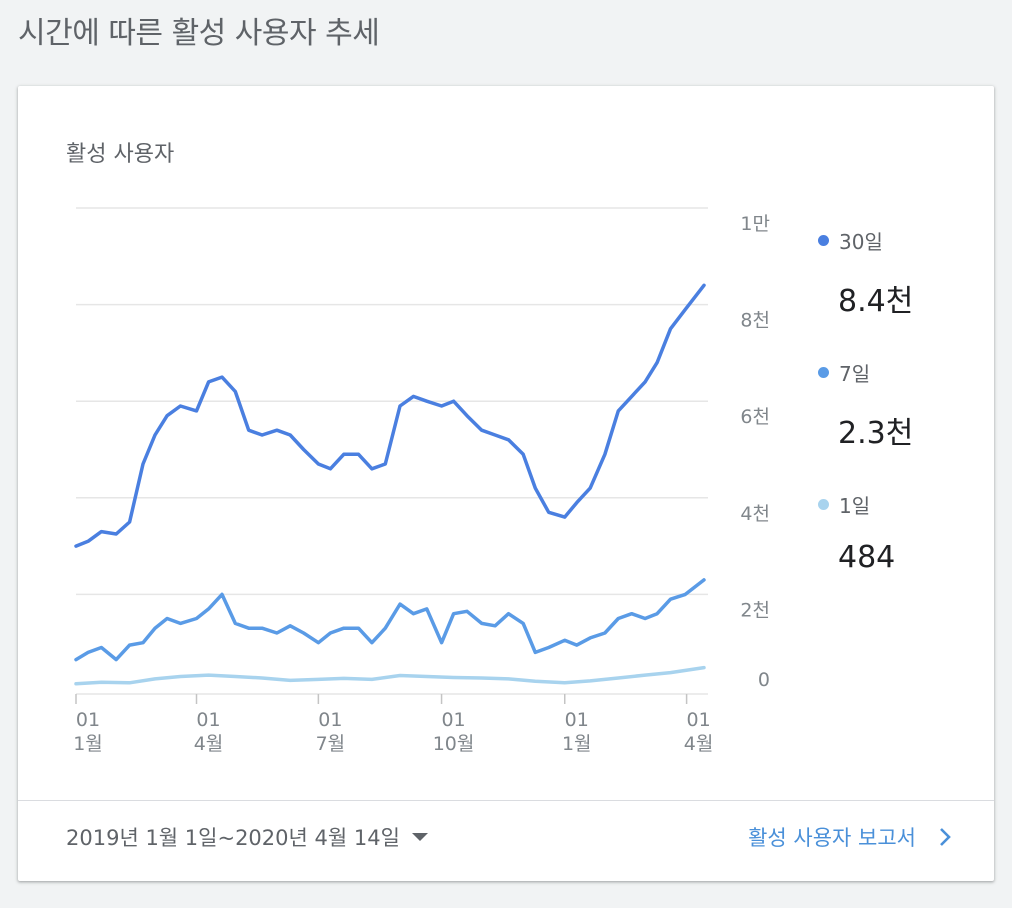 The height and width of the screenshot is (908, 1012). Describe the element at coordinates (823, 504) in the screenshot. I see `legend-dot-1d` at that location.